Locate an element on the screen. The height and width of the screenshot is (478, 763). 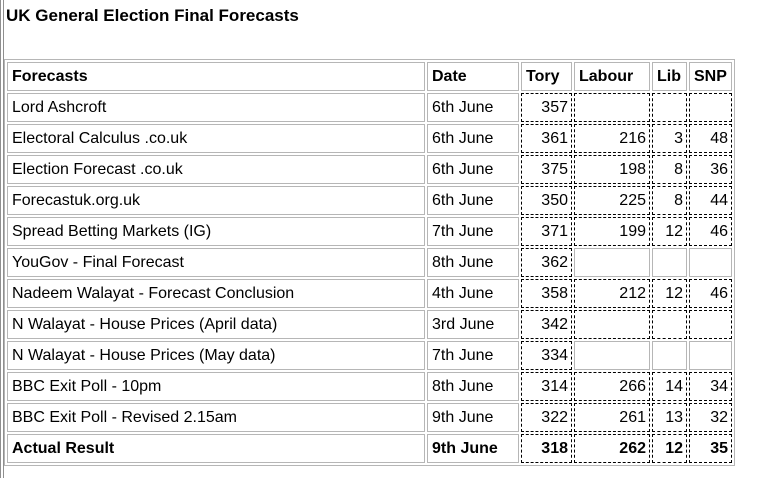
forecast-cell: YouGov - Final Forecast is located at coordinates (216, 262).